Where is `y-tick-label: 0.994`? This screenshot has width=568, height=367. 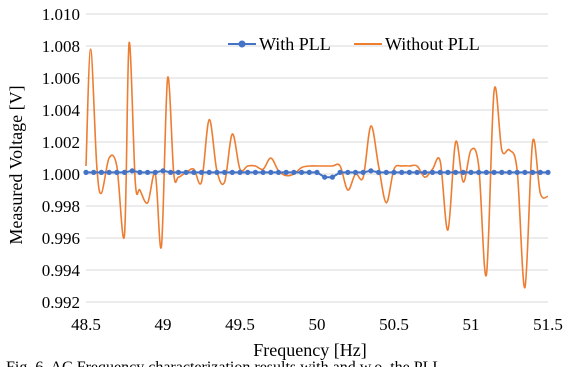
y-tick-label: 0.994 is located at coordinates (61, 270).